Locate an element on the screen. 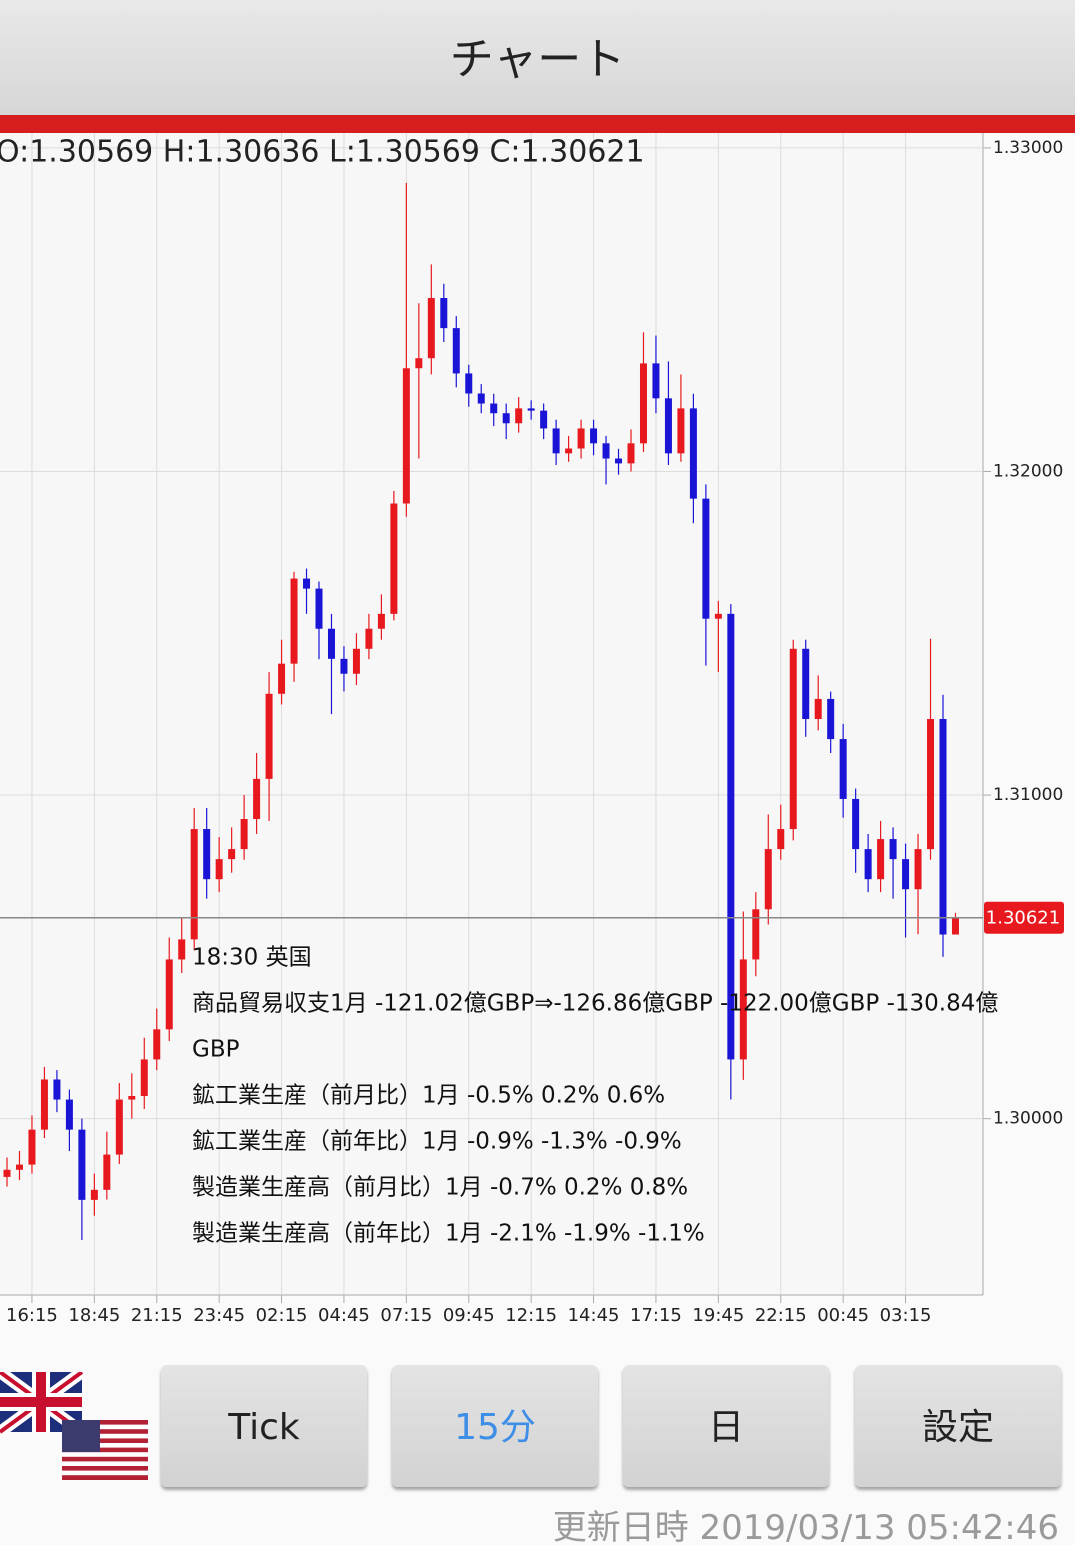 This screenshot has width=1075, height=1545. update-time: 更新日時 2019/03/13 05:42:46 is located at coordinates (805, 1526).